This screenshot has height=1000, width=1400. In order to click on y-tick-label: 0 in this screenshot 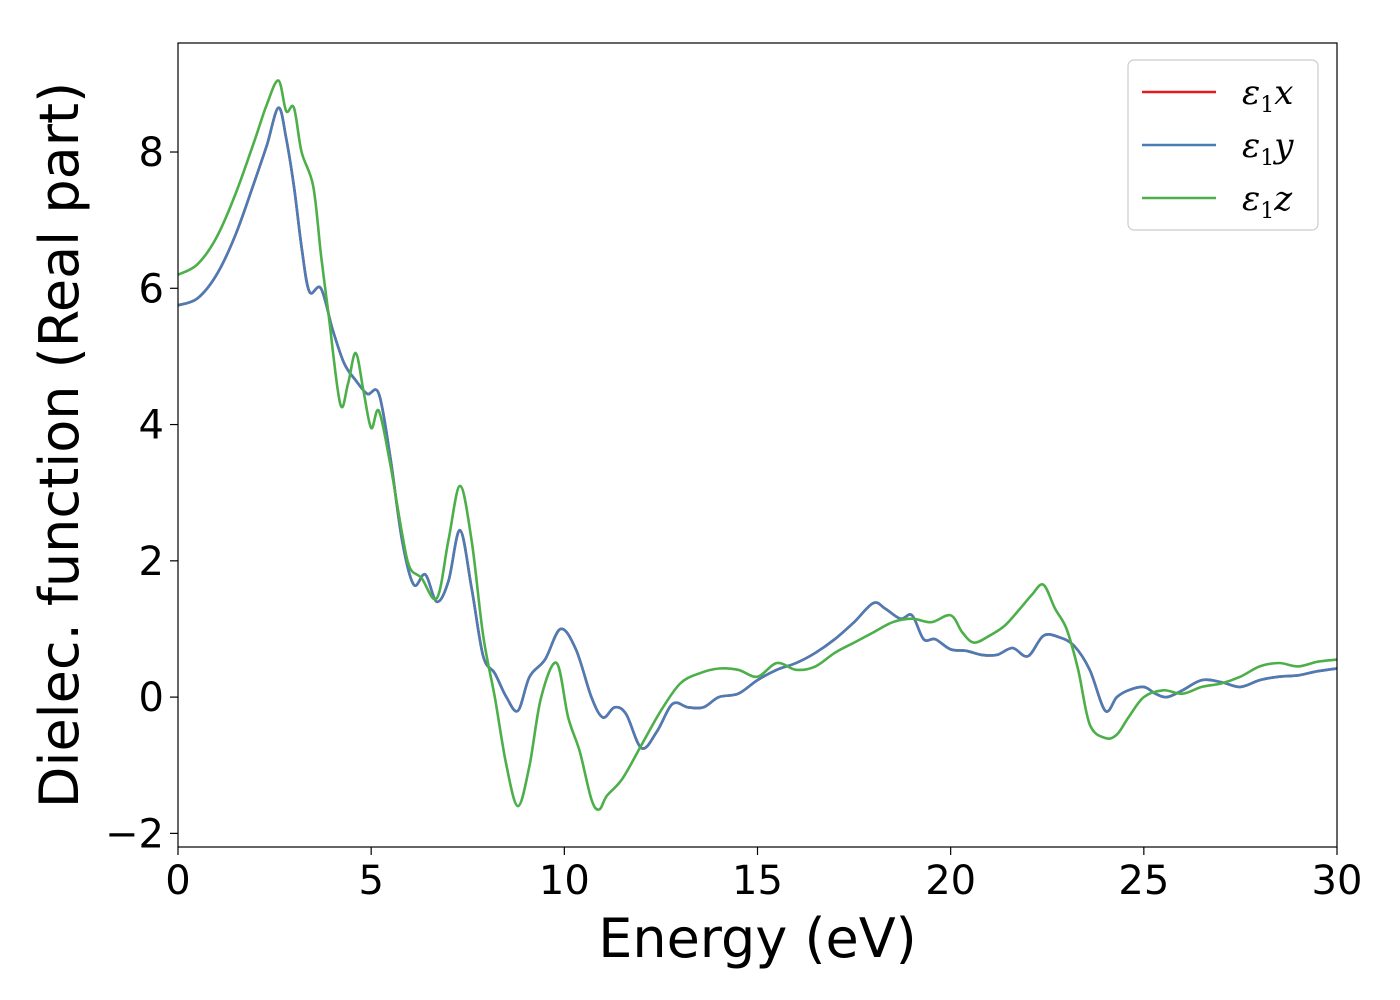, I will do `click(151, 698)`.